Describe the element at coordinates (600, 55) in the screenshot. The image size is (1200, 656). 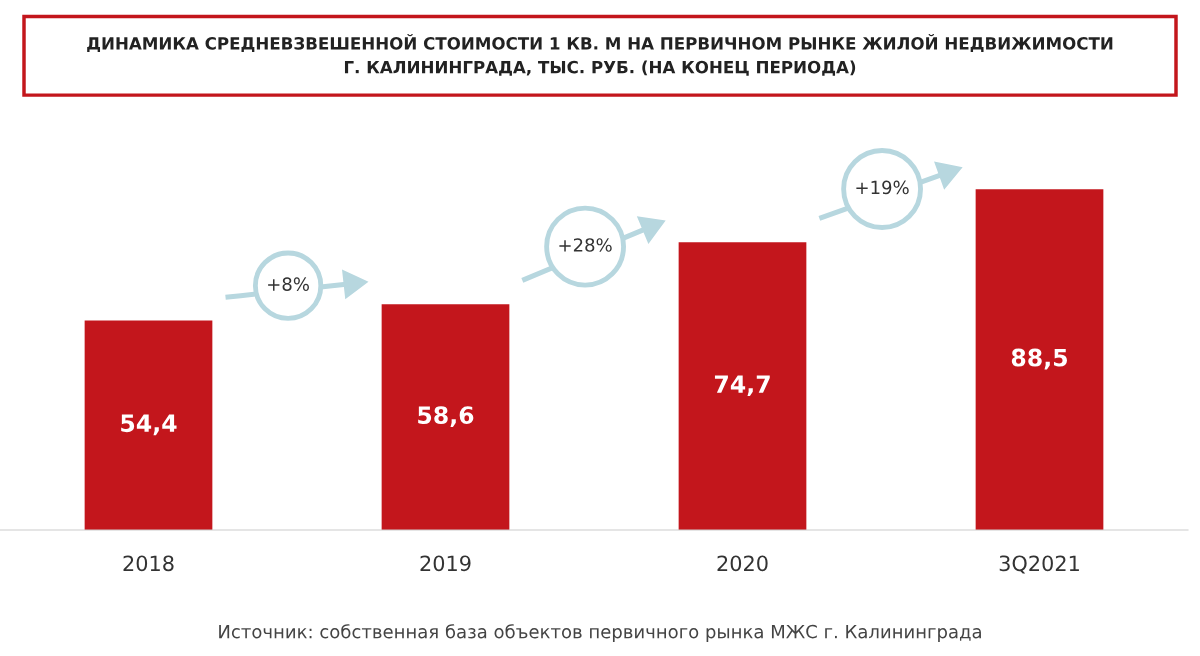
I see `chart-title: ДИНАМИКА СРЕДНЕВЗВЕШЕННОЙ СТОИМОСТИ 1 КВ. М НА ПЕРВИЧНОМ РЫНКЕ ЖИЛОЙ НЕДВИЖИМОСТИ Г. КАЛИНИНГРАДА, ТЫС. РУБ. (НА КОНЕЦ ПЕРИОДА)` at that location.